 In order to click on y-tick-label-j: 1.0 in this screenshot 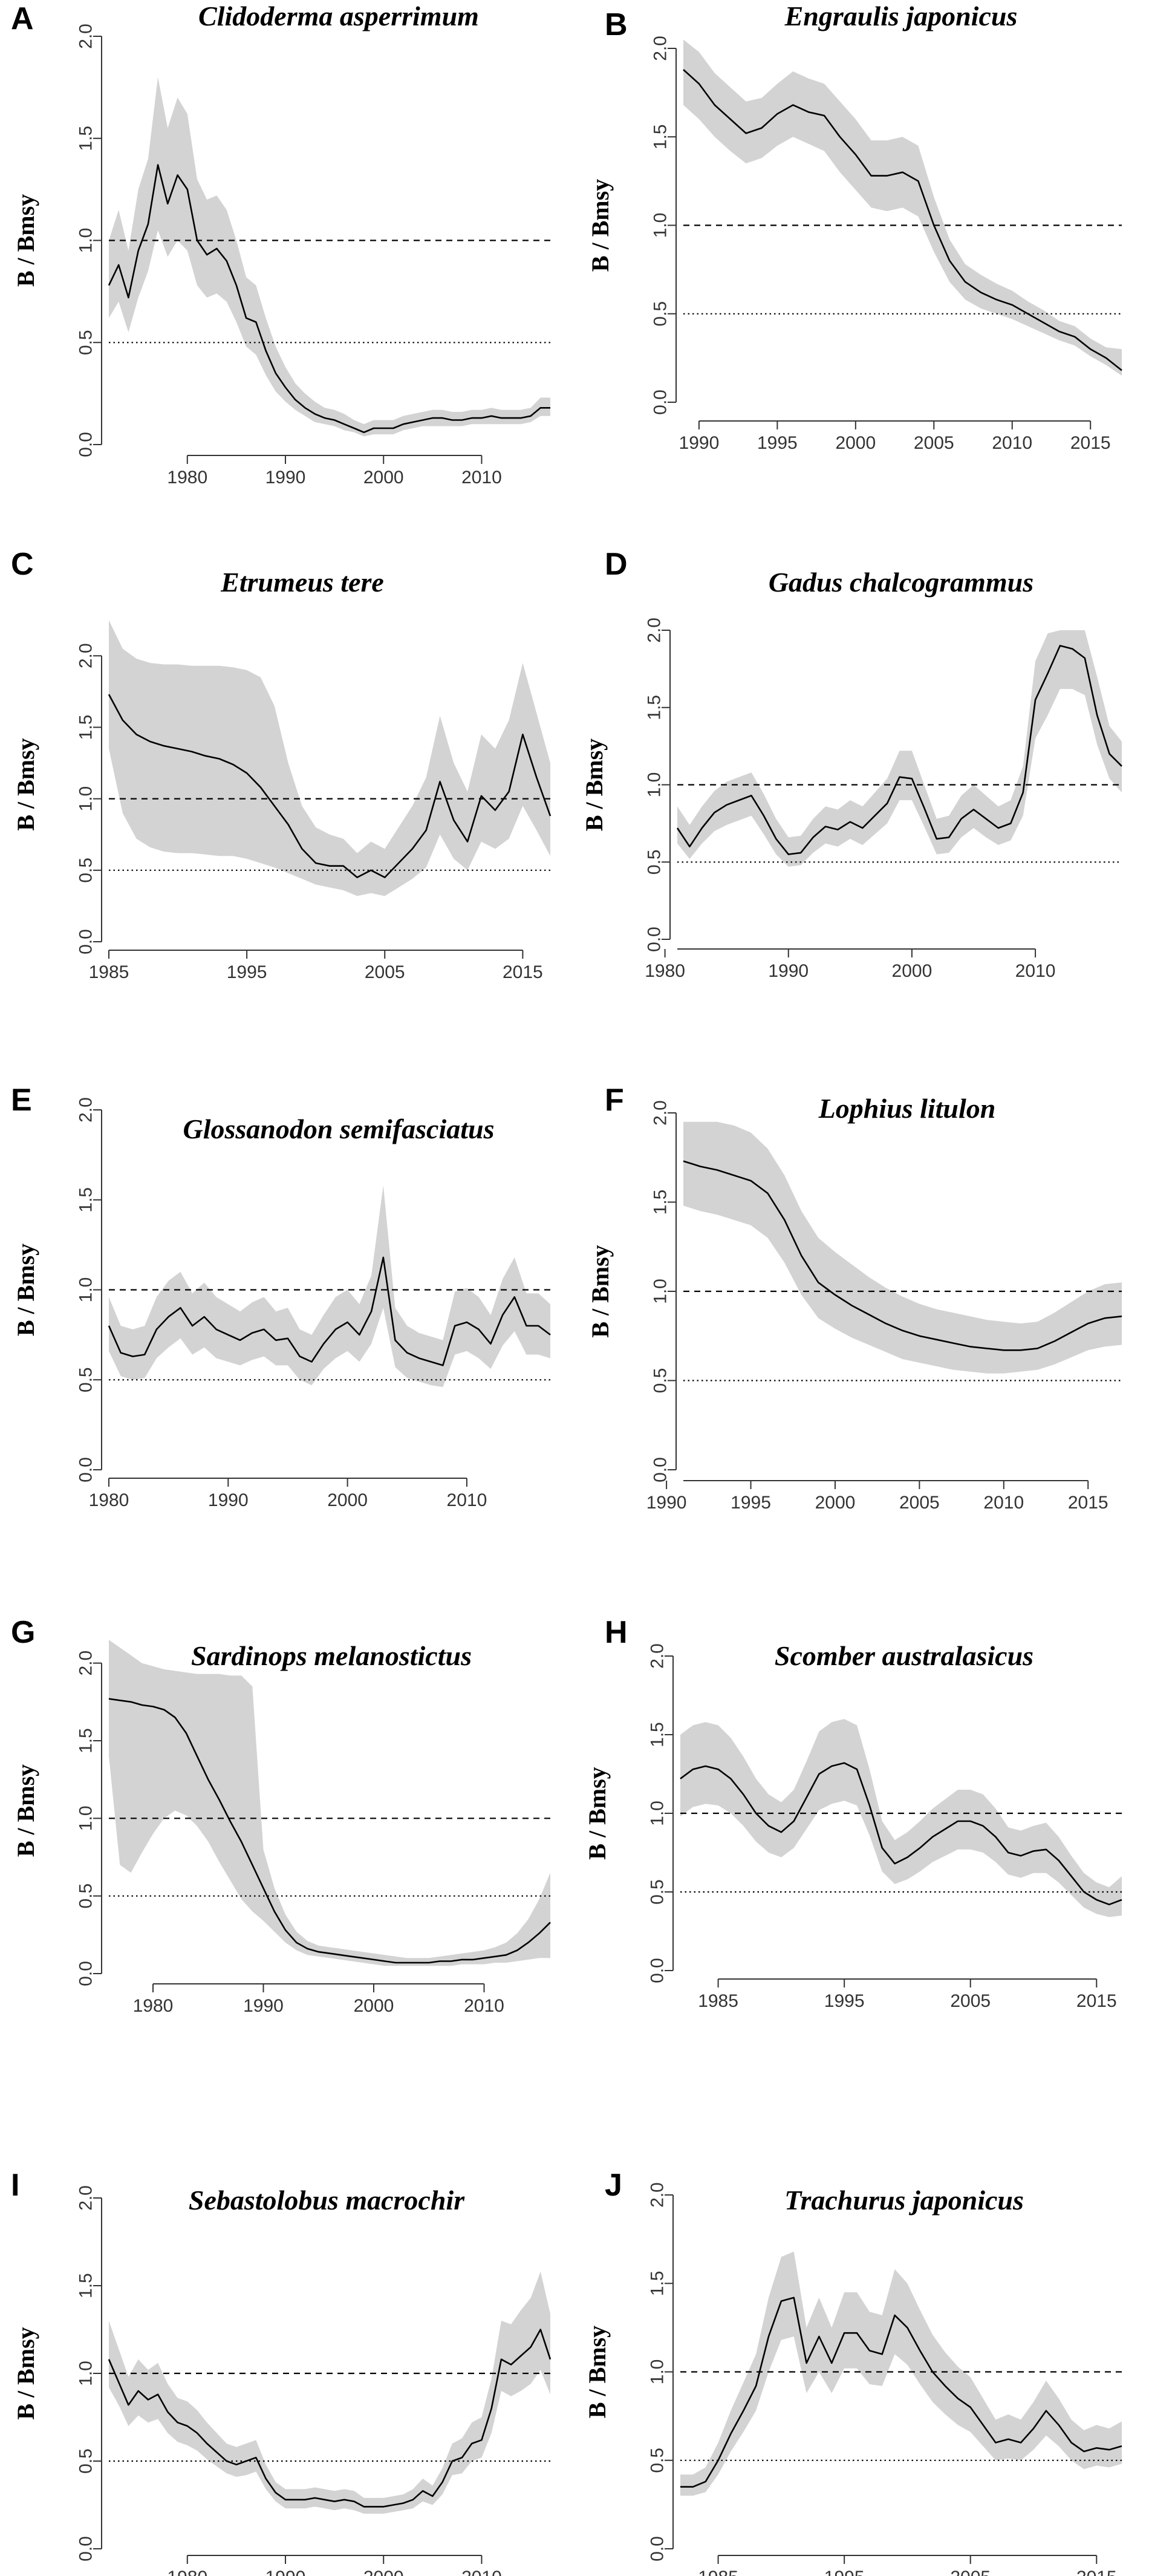, I will do `click(658, 2372)`.